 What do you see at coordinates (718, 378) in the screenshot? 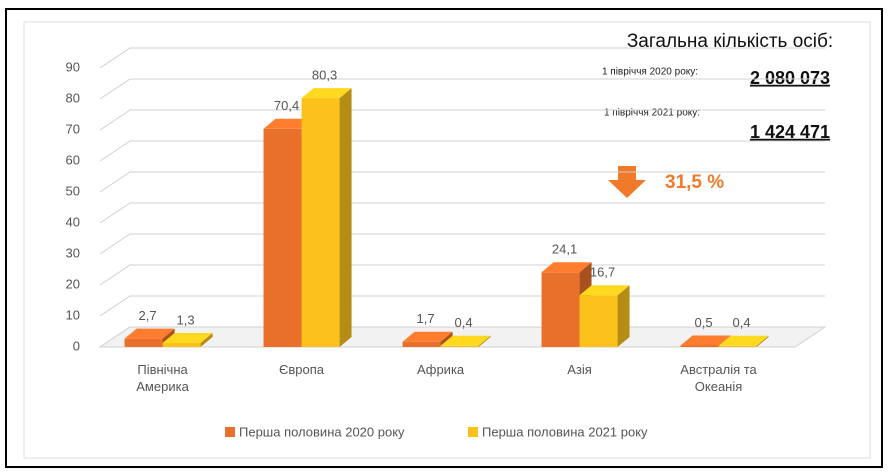
I see `x-tick-label: Австралія та Океанія` at bounding box center [718, 378].